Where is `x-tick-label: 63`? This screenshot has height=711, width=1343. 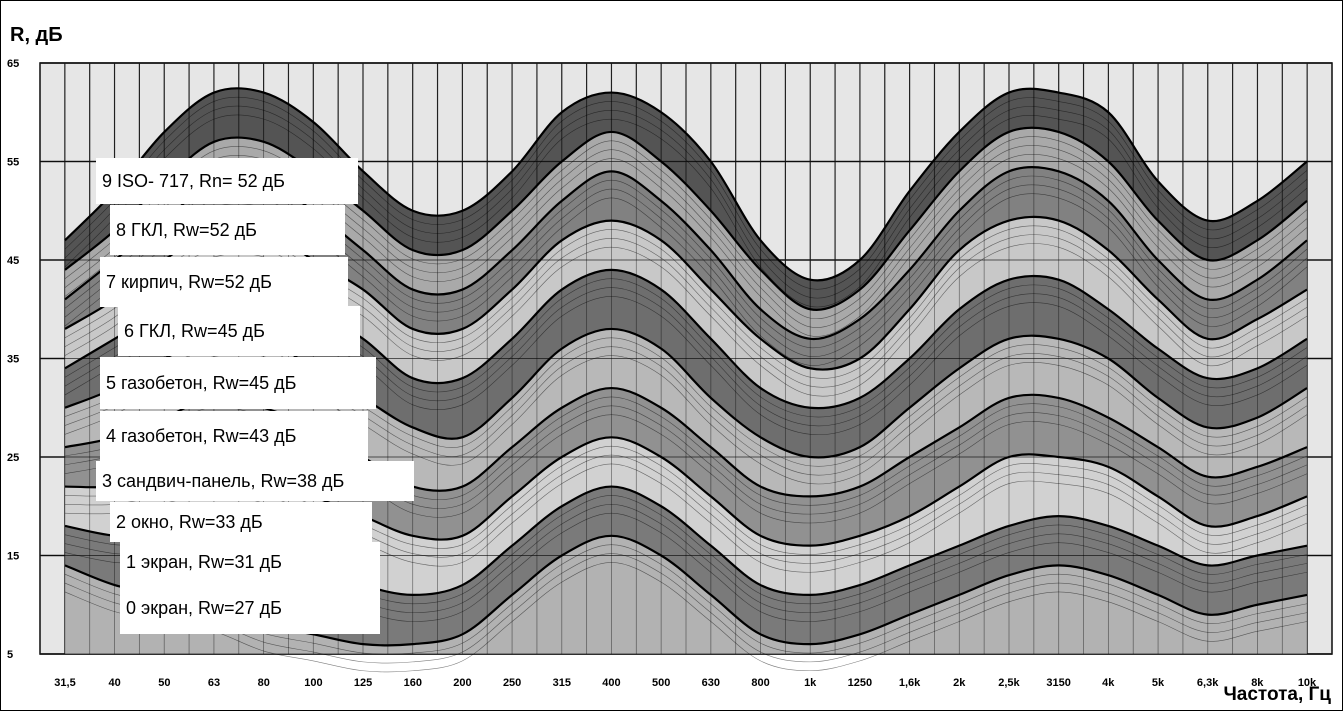
x-tick-label: 63 is located at coordinates (214, 683).